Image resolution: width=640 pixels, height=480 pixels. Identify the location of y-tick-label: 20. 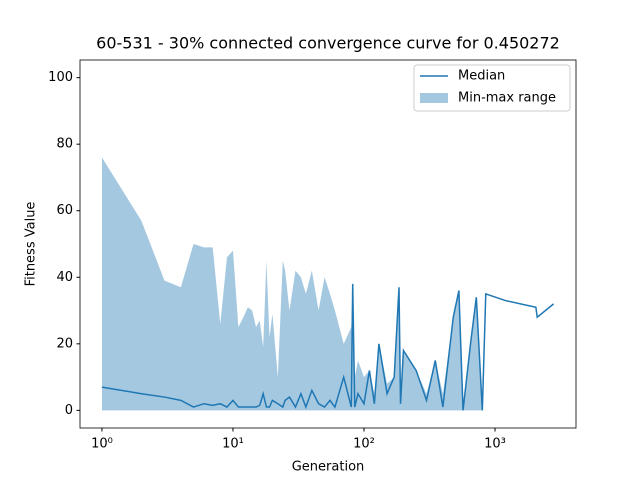
(64, 343).